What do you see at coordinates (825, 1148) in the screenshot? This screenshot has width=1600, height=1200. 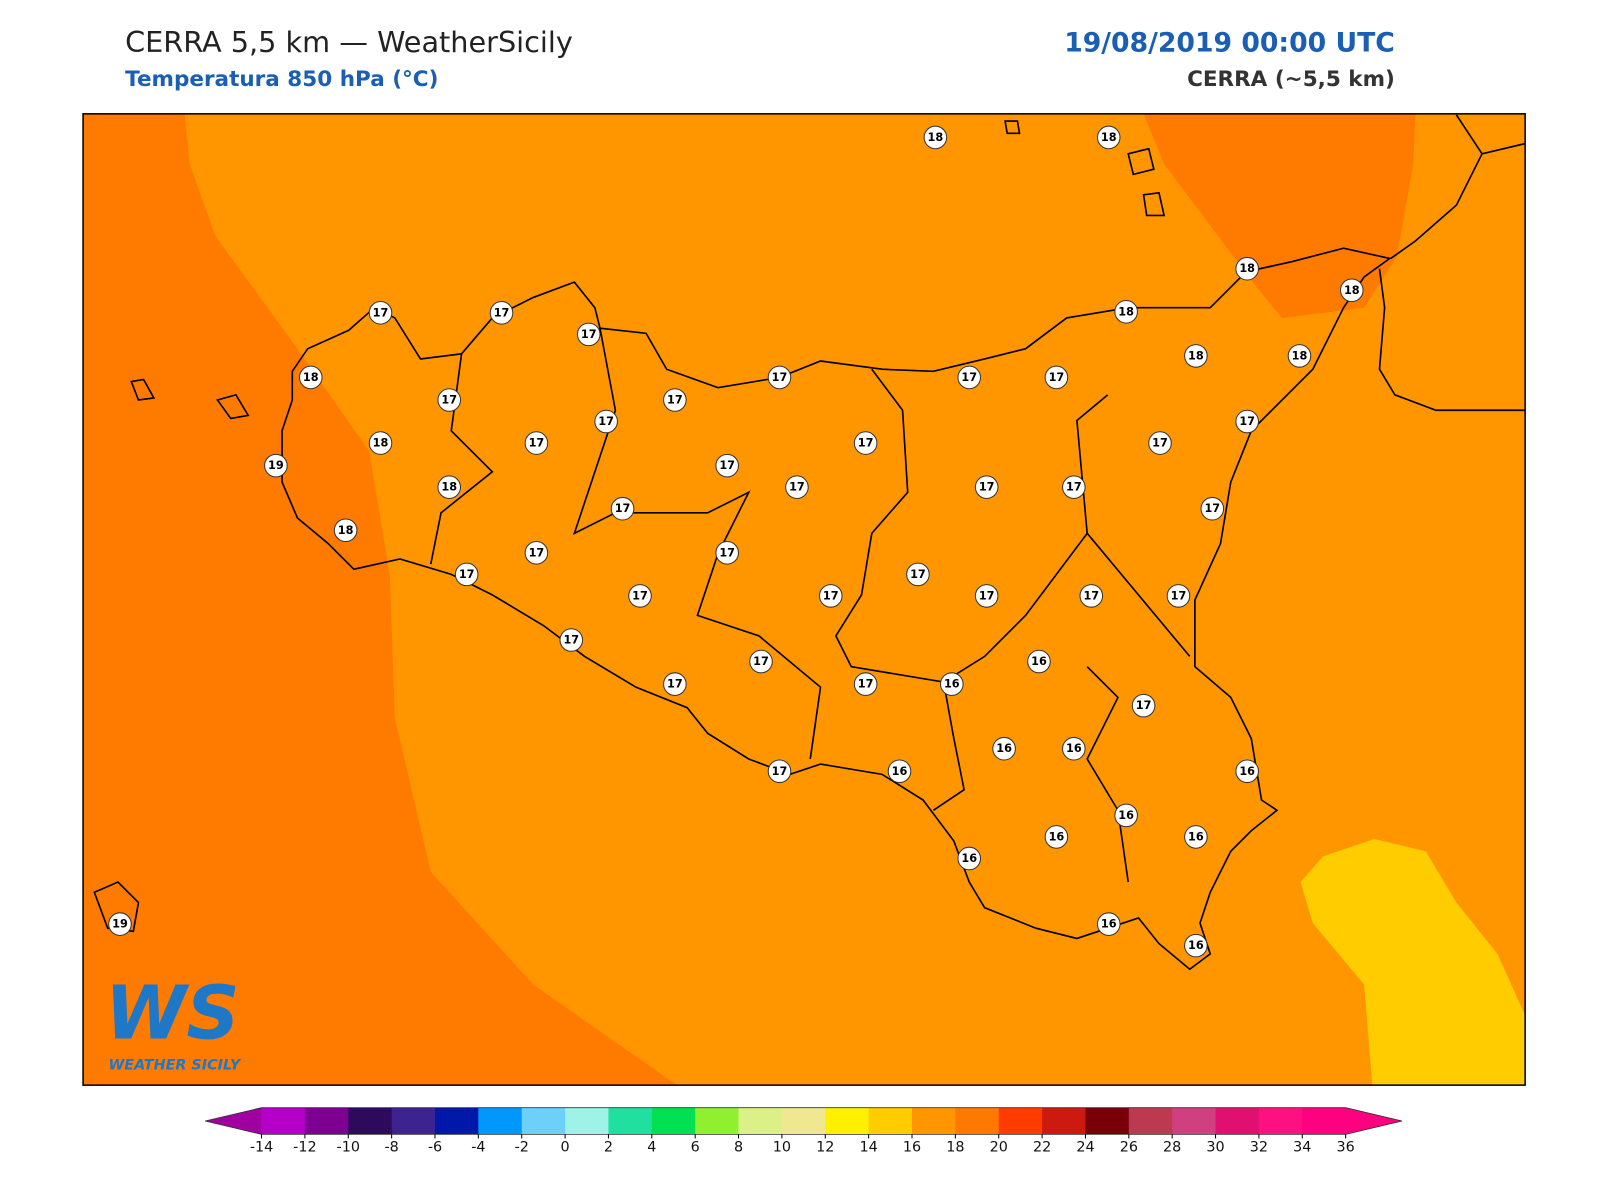 I see `colorbar-tick-label: 12` at bounding box center [825, 1148].